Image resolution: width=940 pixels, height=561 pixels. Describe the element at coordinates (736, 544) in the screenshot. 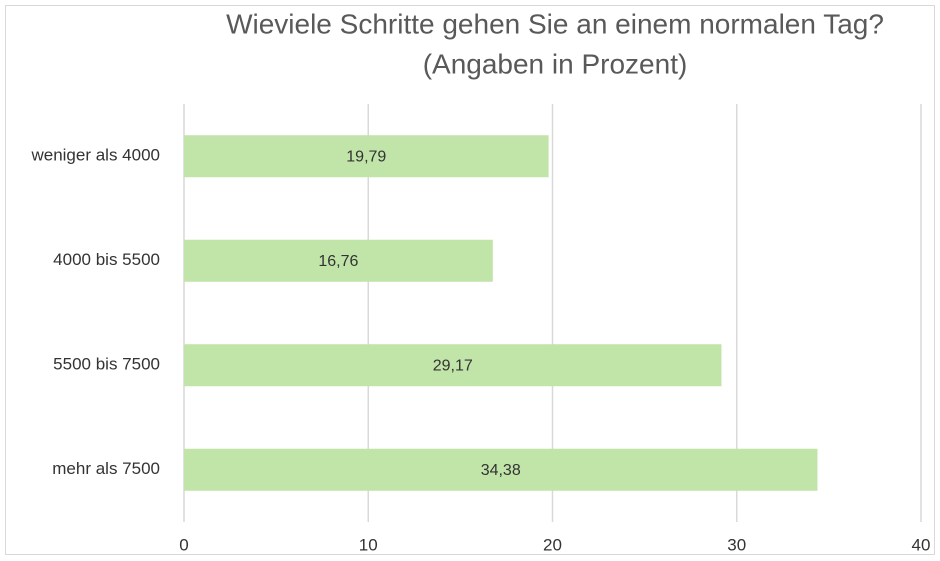

I see `x-tick-label: 30` at that location.